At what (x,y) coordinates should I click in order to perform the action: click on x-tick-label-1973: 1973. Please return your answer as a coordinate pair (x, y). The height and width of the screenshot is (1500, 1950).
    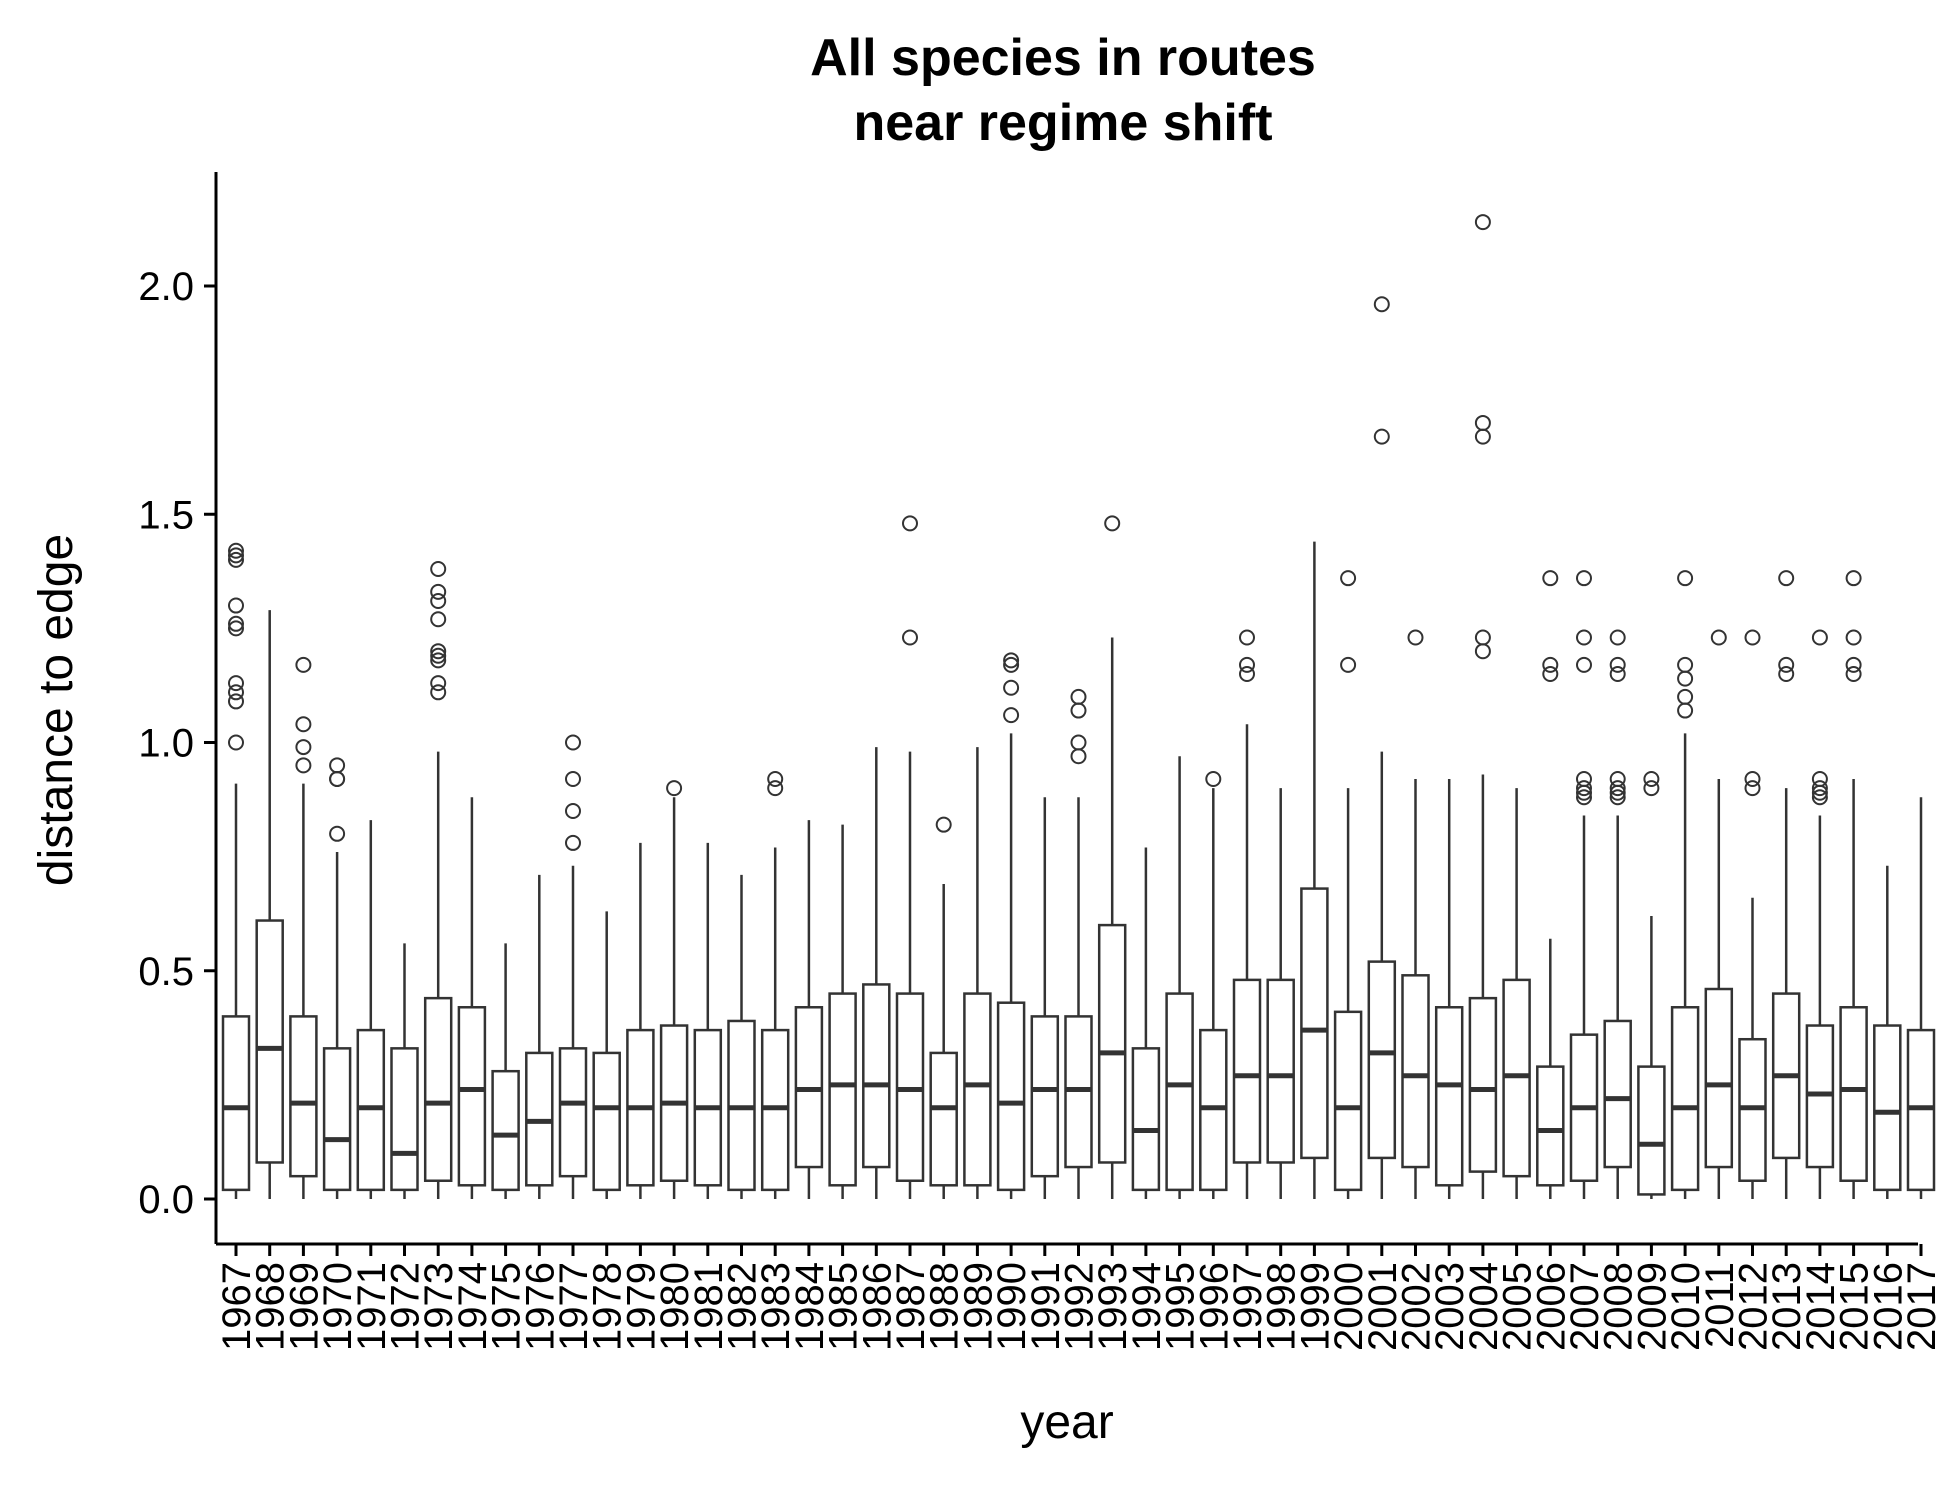
    Looking at the image, I should click on (439, 1306).